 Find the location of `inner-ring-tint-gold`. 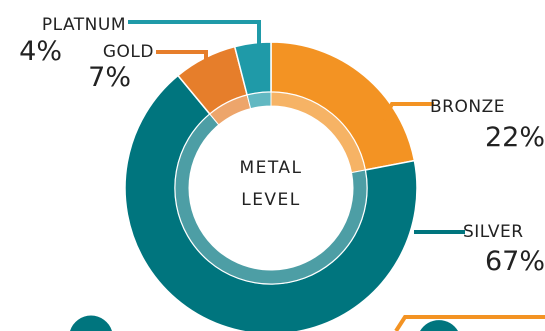

inner-ring-tint-gold is located at coordinates (230, 110).